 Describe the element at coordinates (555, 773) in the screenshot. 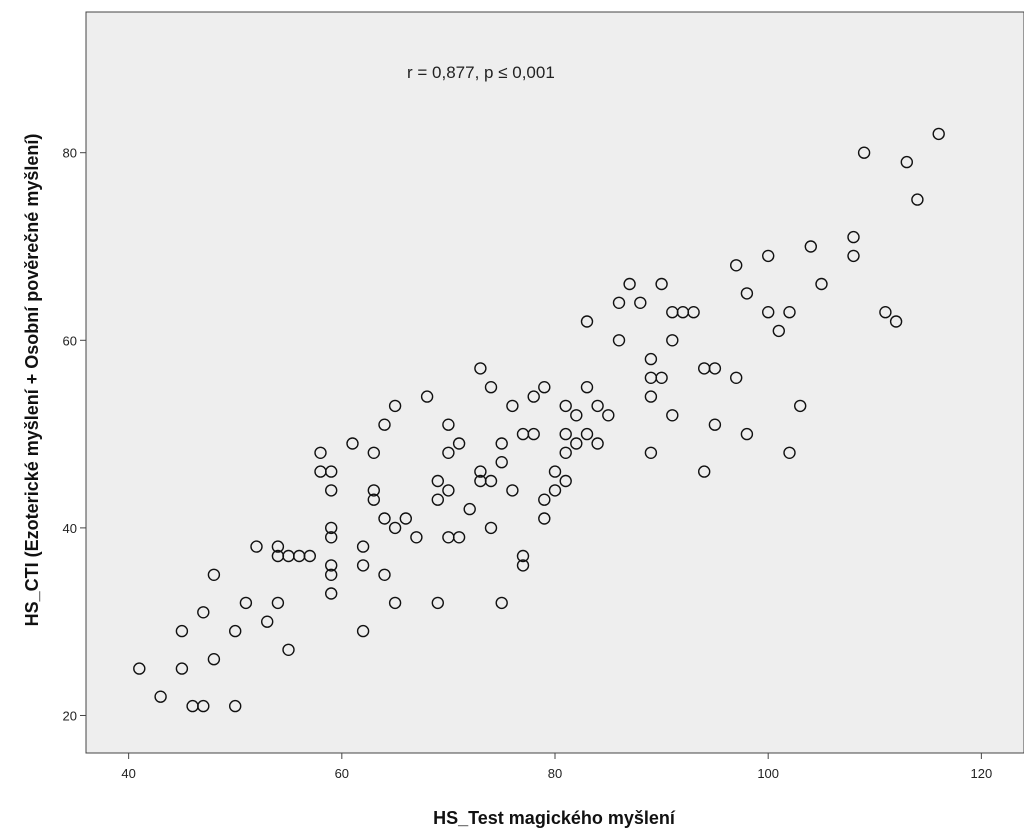

I see `x-tick-label: 80` at that location.